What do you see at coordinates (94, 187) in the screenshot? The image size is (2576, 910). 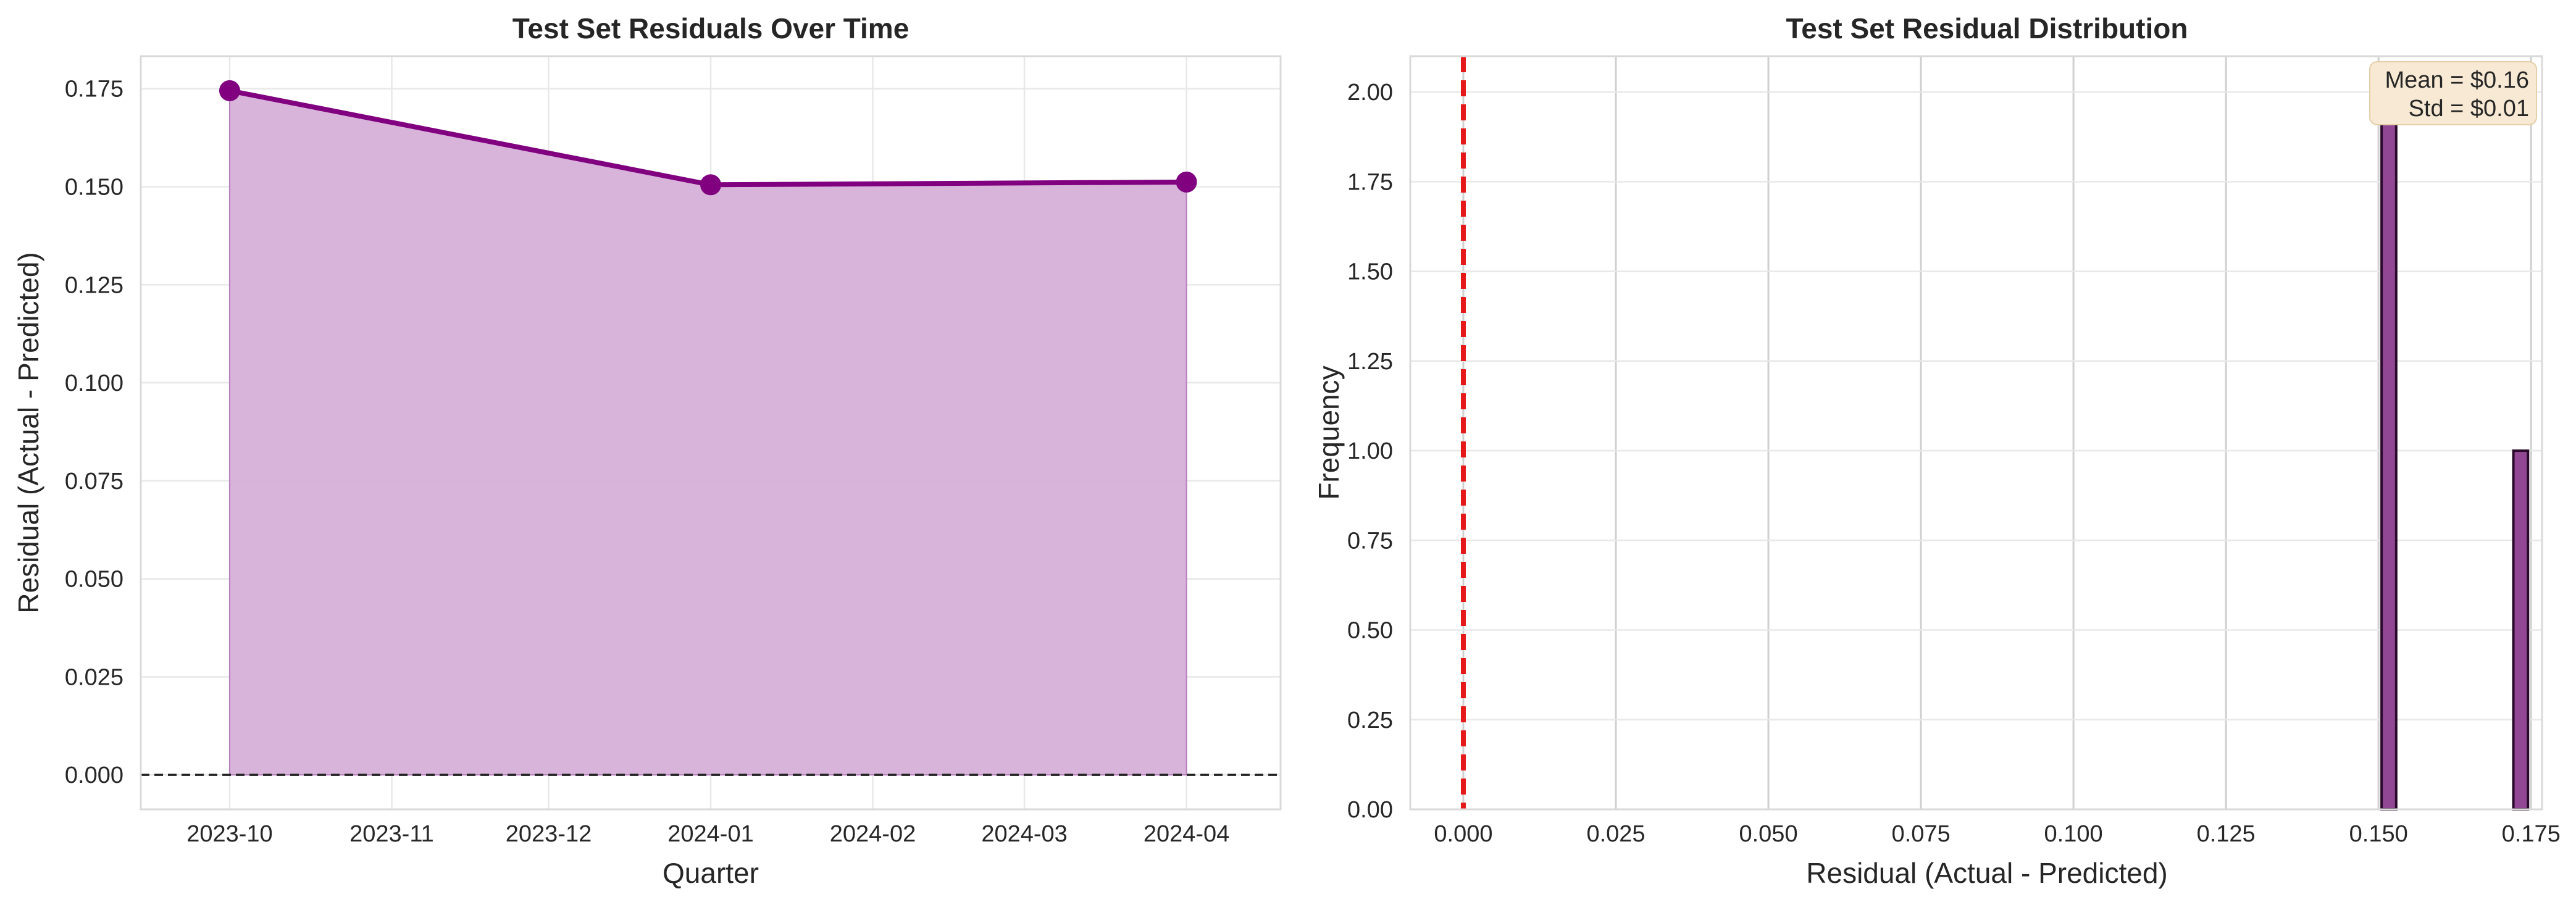 I see `y-tick-label: 0.150` at bounding box center [94, 187].